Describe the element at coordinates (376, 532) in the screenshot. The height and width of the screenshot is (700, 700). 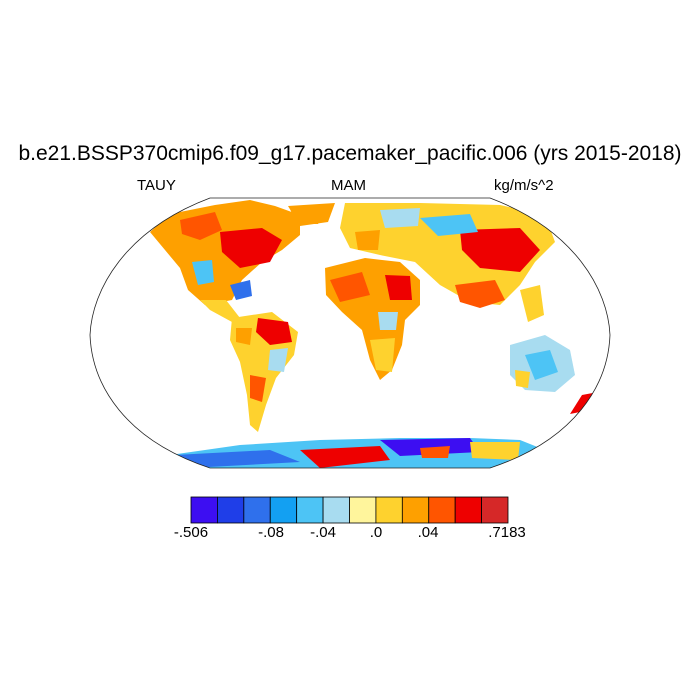
I see `colorbar-tick-label: .0` at that location.